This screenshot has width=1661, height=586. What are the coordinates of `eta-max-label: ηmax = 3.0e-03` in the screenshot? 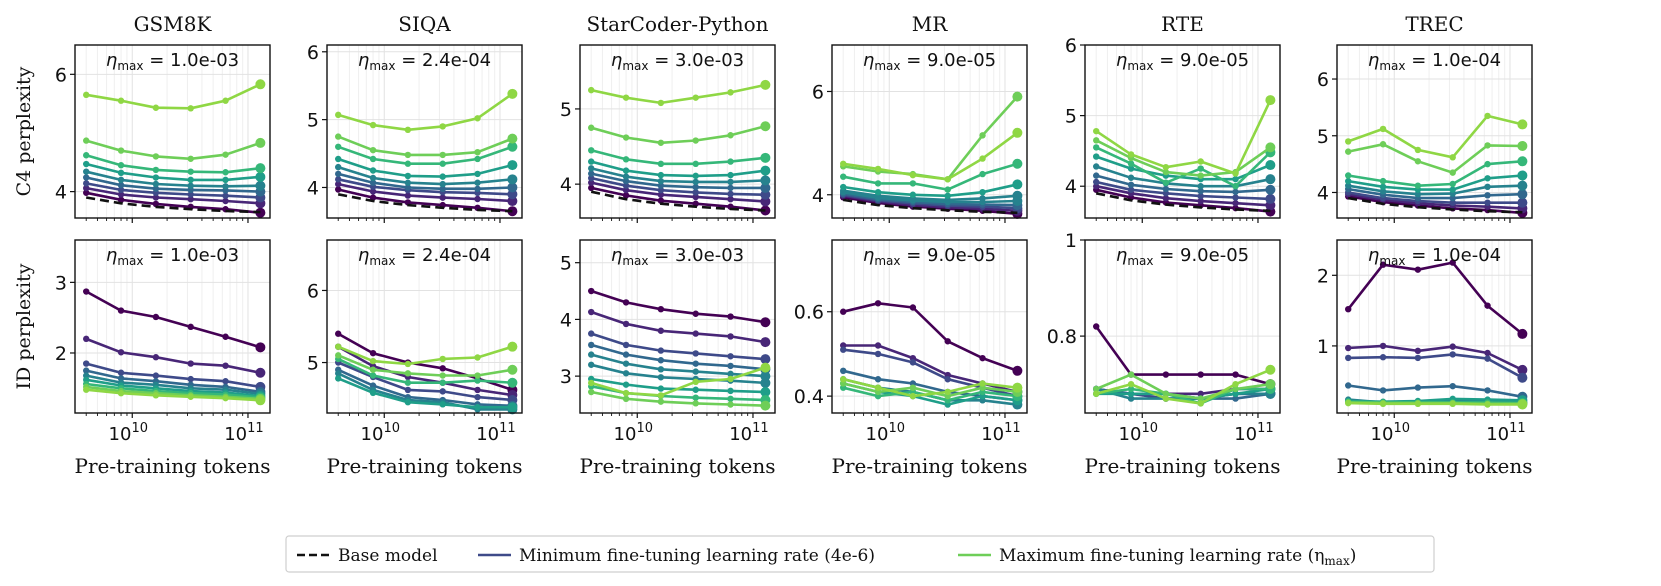 It's located at (677, 61).